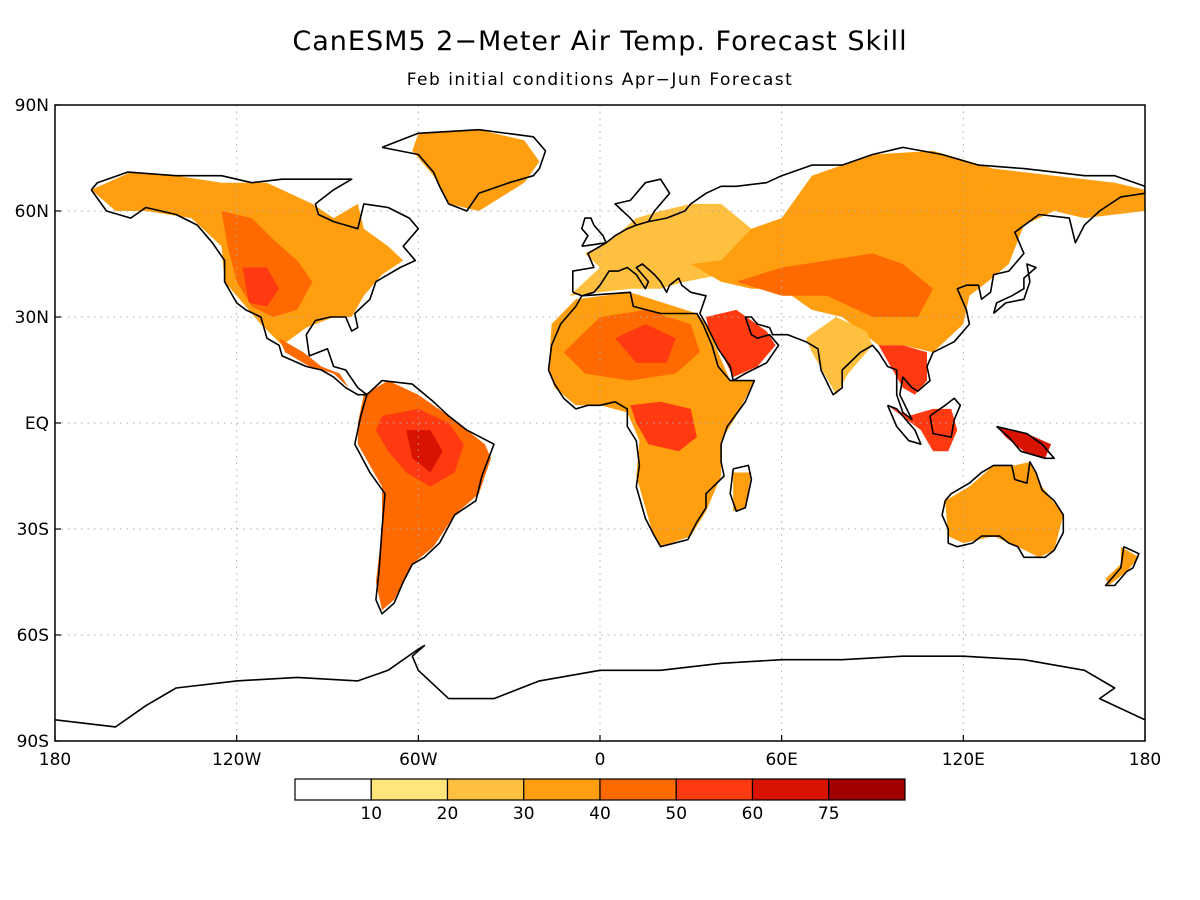 The width and height of the screenshot is (1200, 900). Describe the element at coordinates (600, 760) in the screenshot. I see `lon-tick-label: 0` at that location.